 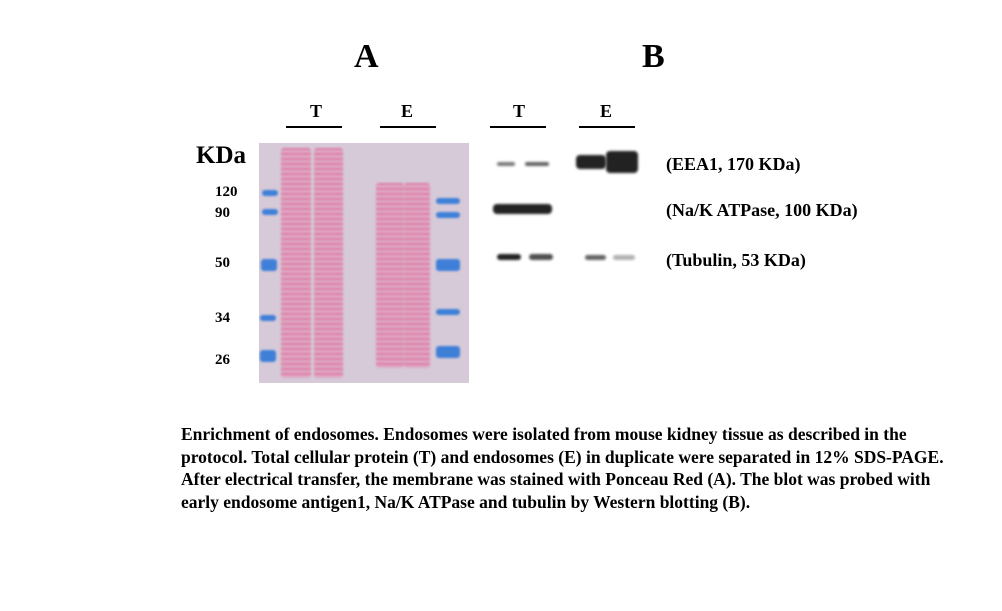 I want to click on lane-label-a-endo: E, so click(x=406, y=111).